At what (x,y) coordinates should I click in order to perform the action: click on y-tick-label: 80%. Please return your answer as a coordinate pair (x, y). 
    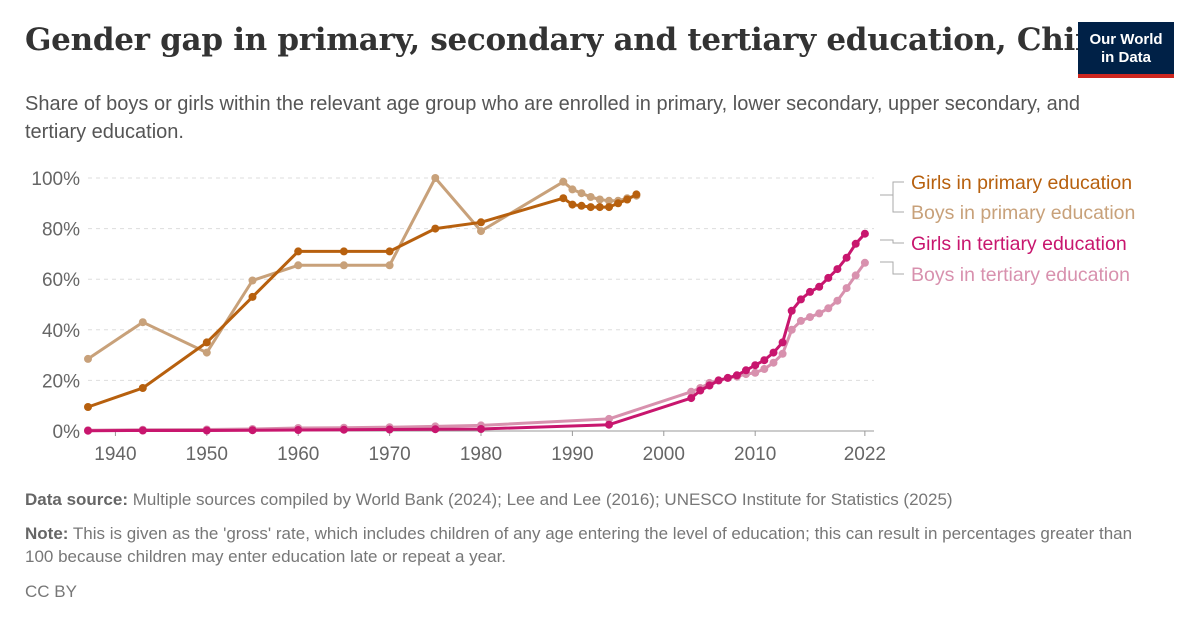
    Looking at the image, I should click on (61, 230).